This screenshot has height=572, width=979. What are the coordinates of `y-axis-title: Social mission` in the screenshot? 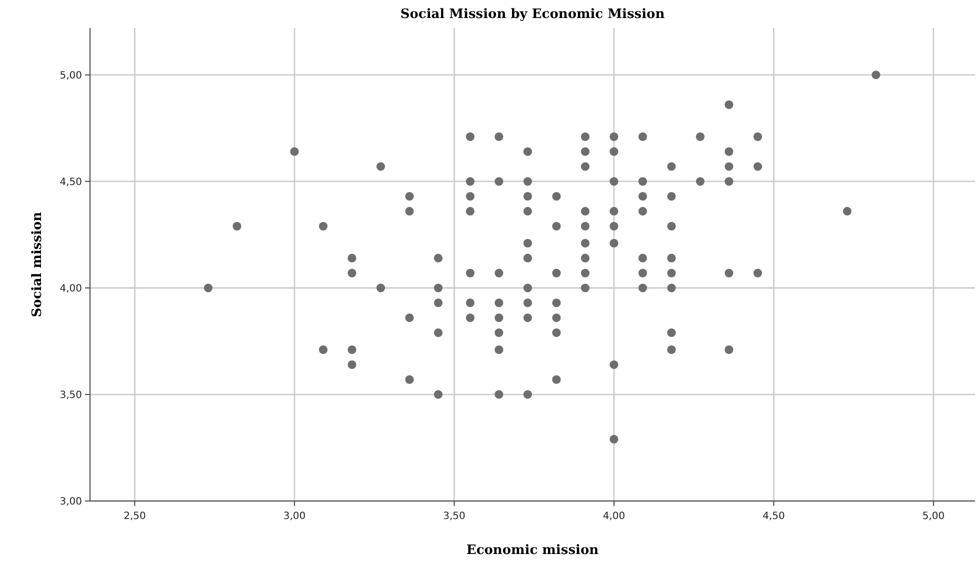 It's located at (37, 264).